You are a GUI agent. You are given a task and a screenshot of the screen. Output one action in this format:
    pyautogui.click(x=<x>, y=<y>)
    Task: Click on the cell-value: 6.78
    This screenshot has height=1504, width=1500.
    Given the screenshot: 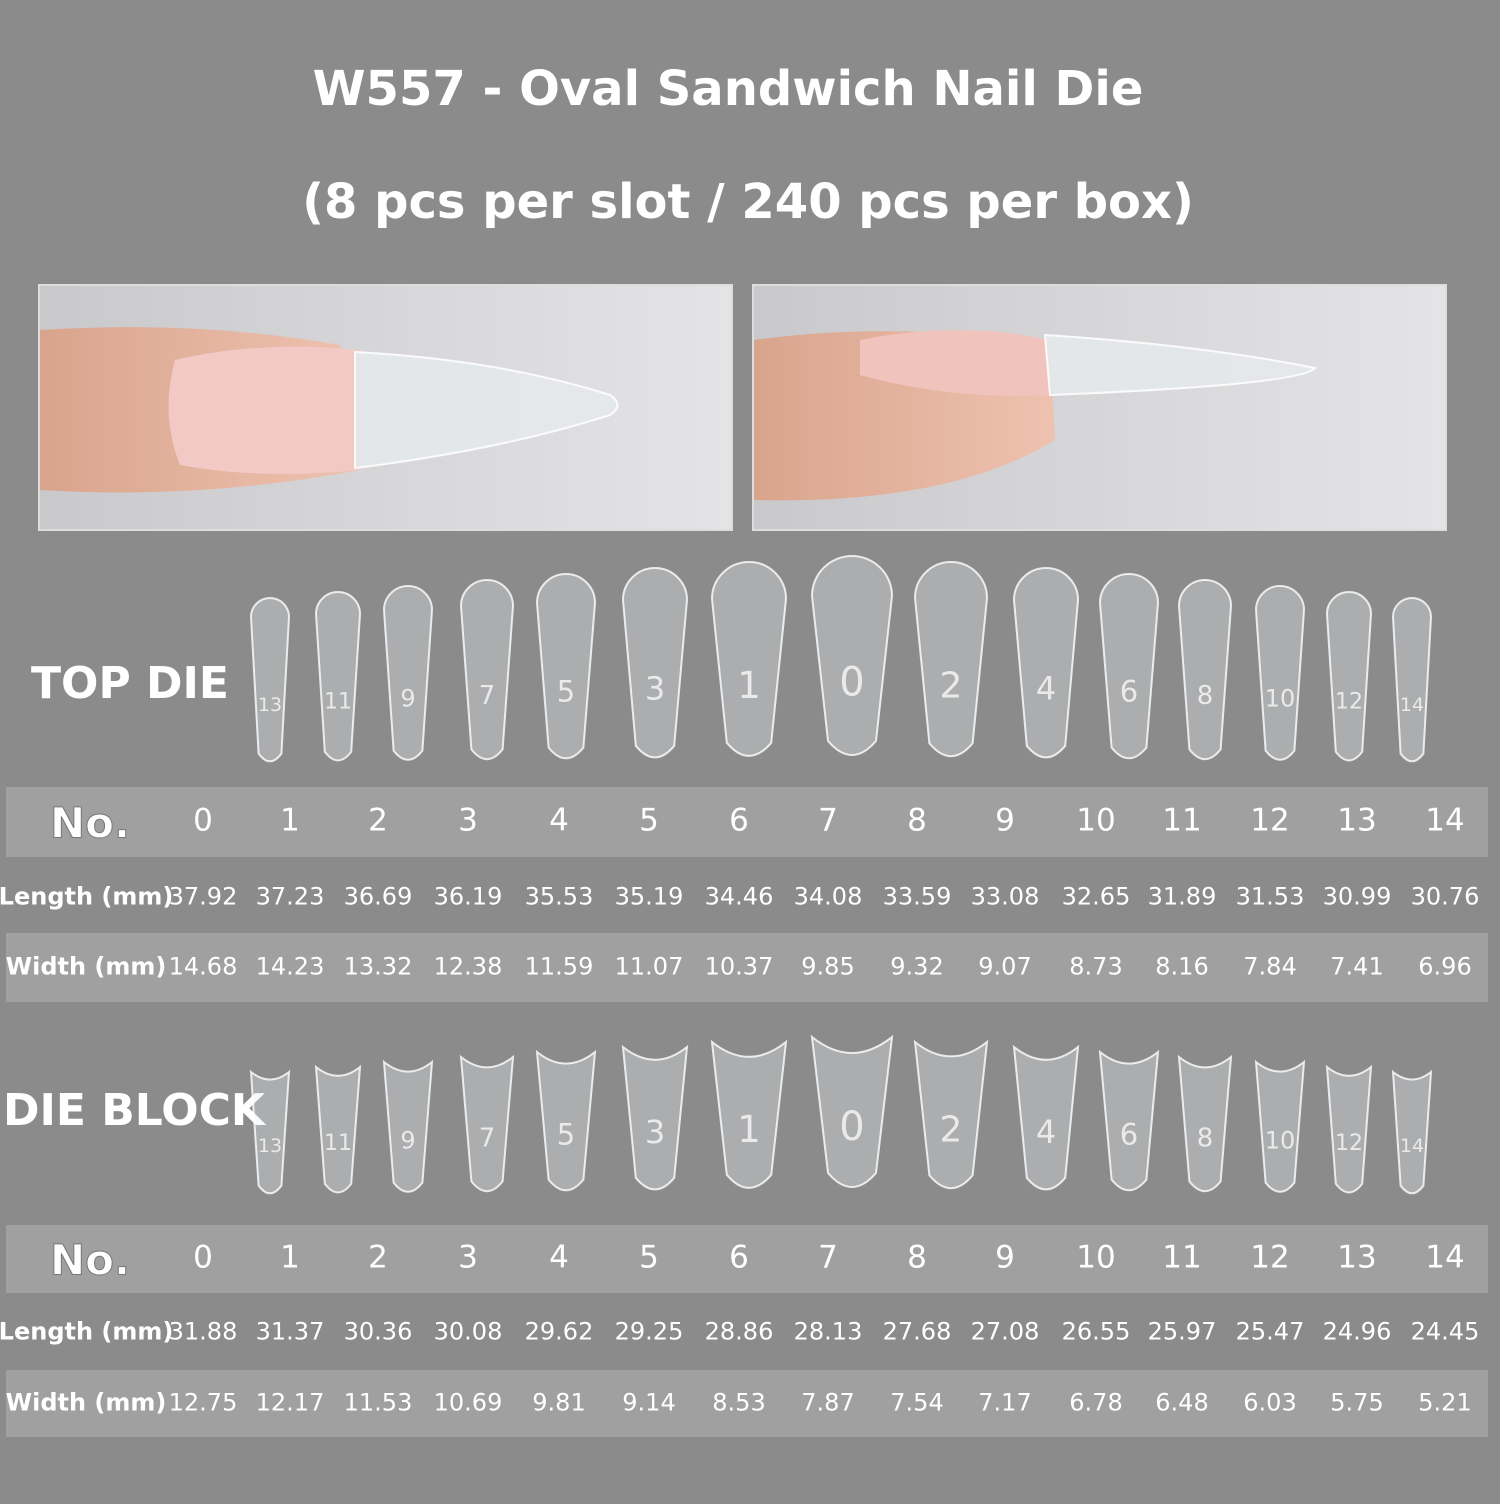 What is the action you would take?
    pyautogui.click(x=1095, y=1403)
    